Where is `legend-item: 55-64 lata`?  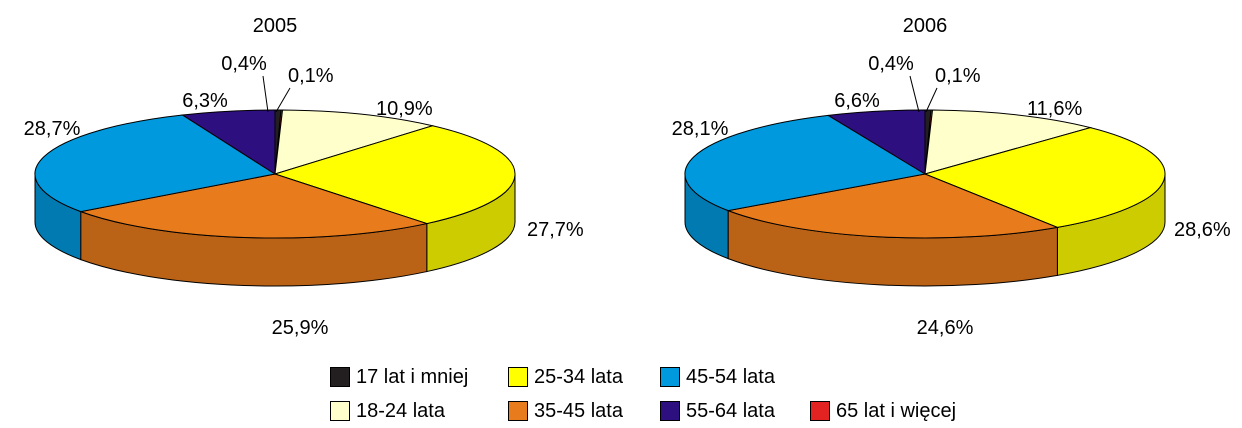 legend-item: 55-64 lata is located at coordinates (717, 411).